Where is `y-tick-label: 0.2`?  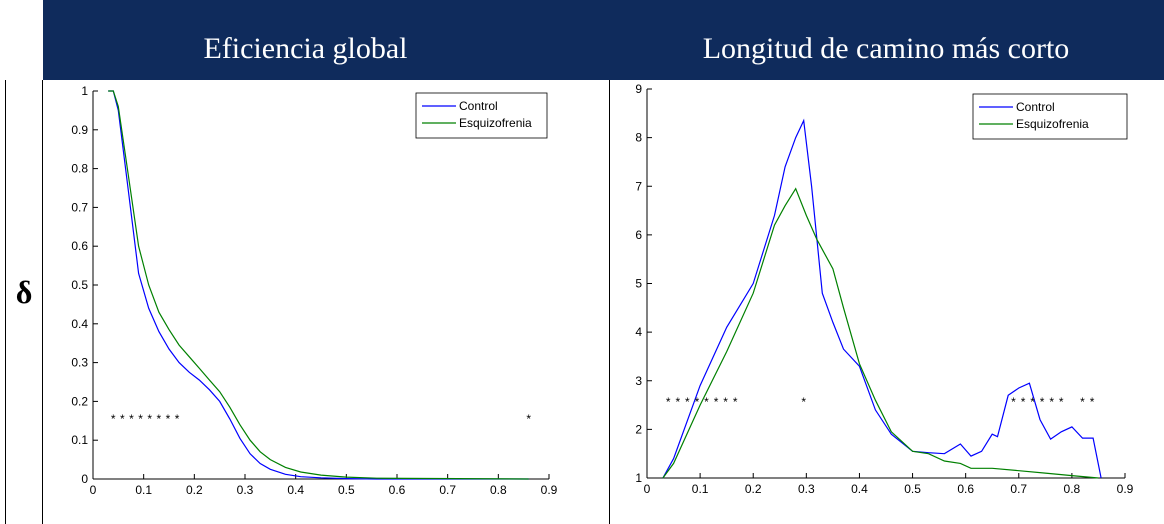 y-tick-label: 0.2 is located at coordinates (79, 401).